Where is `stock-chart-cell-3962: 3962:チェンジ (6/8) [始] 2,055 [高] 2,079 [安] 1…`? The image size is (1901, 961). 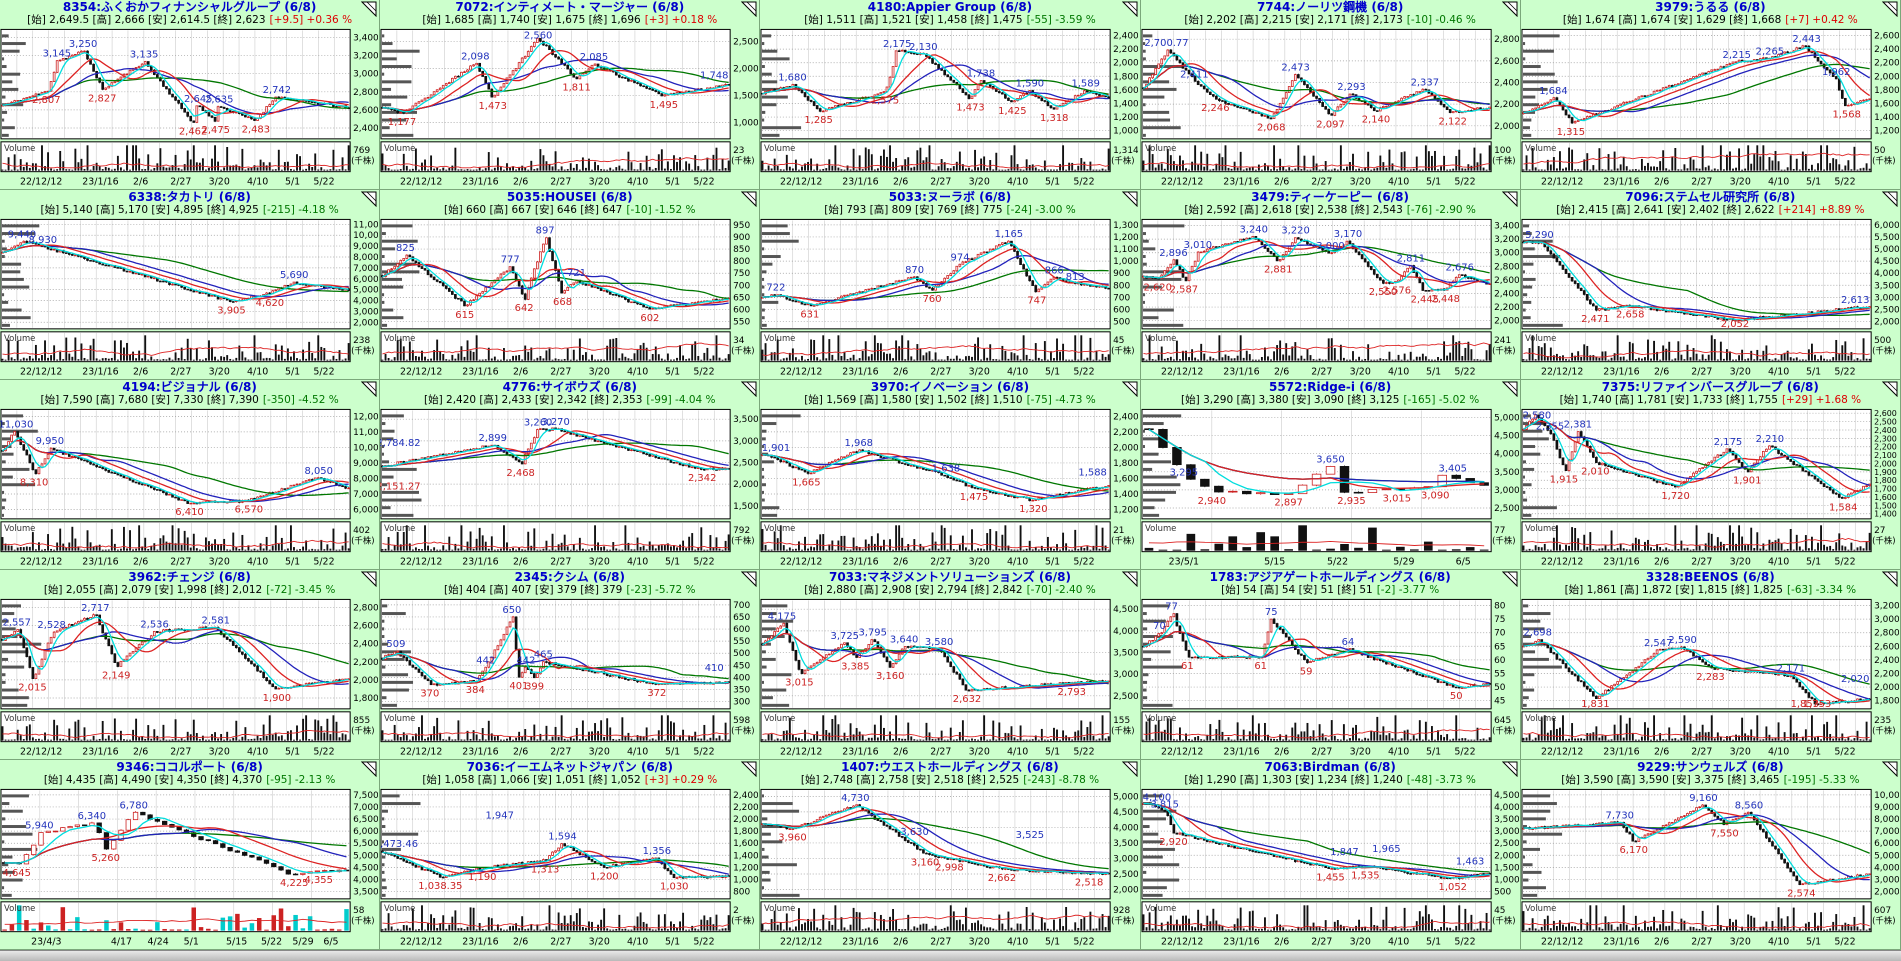
stock-chart-cell-3962: 3962:チェンジ (6/8) [始] 2,055 [高] 2,079 [安] 1… is located at coordinates (190, 665).